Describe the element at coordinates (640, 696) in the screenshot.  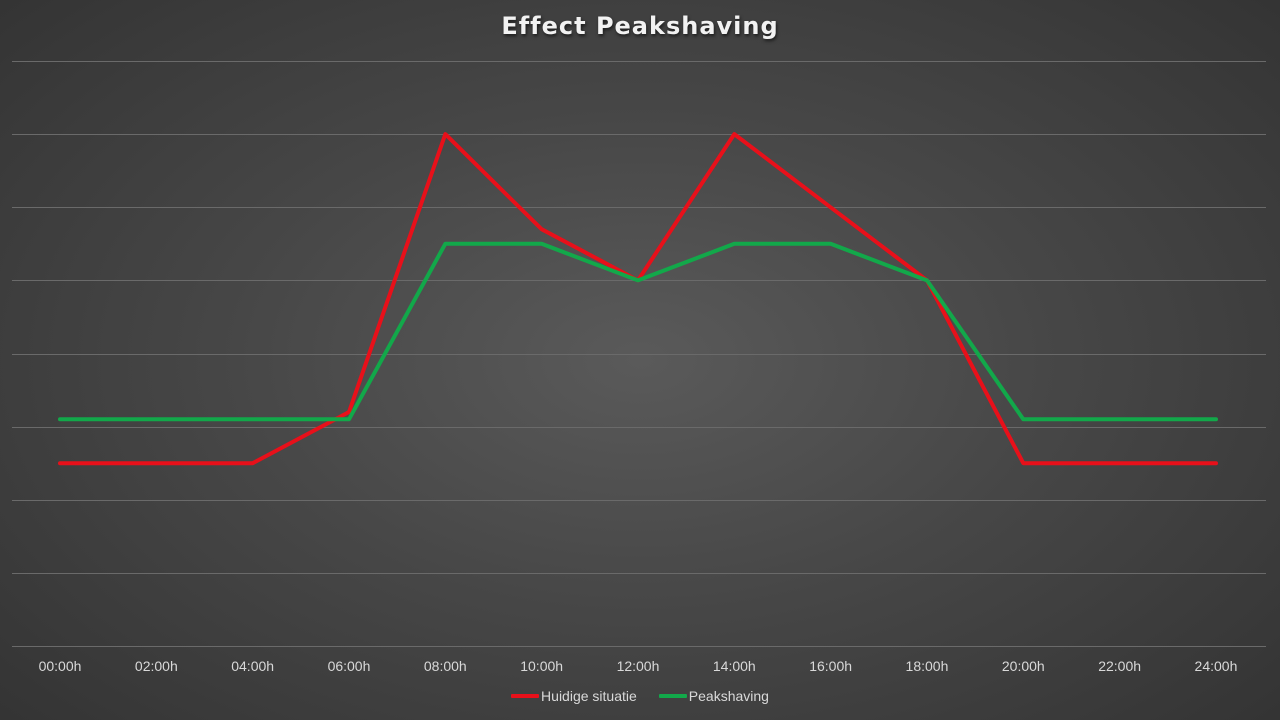
I see `legend: Huidige situatie Peakshaving` at that location.